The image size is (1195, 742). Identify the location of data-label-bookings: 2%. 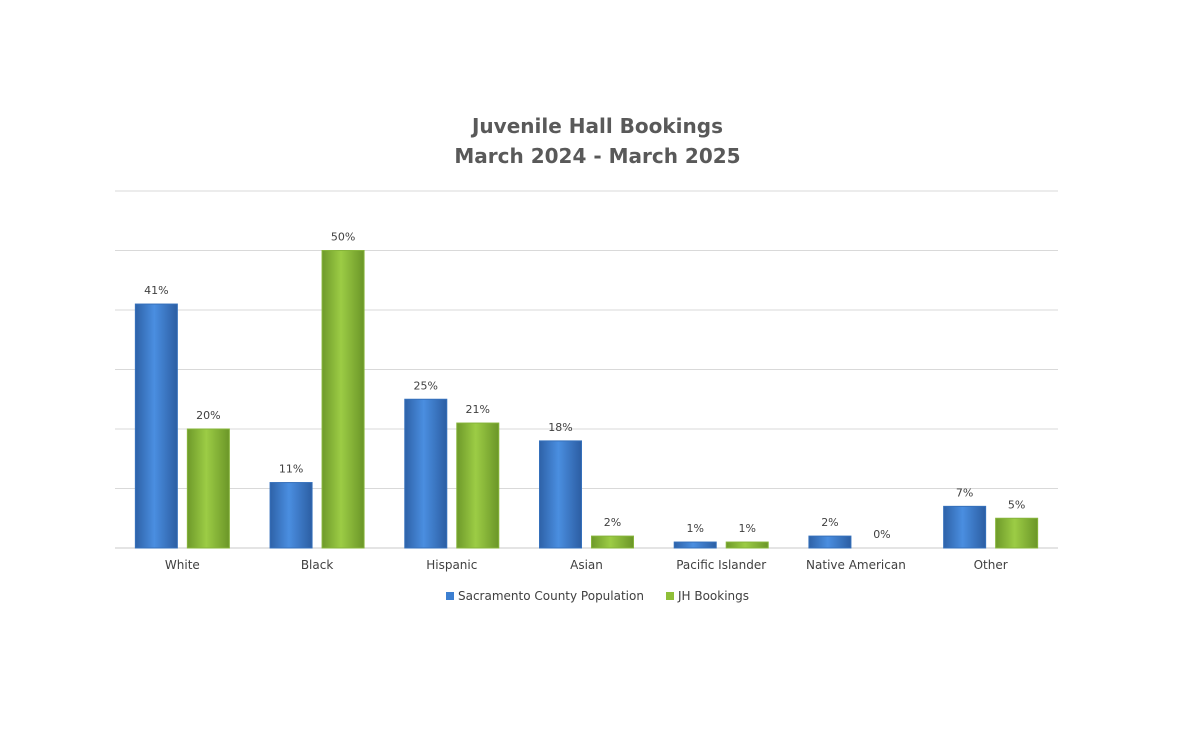
(612, 522).